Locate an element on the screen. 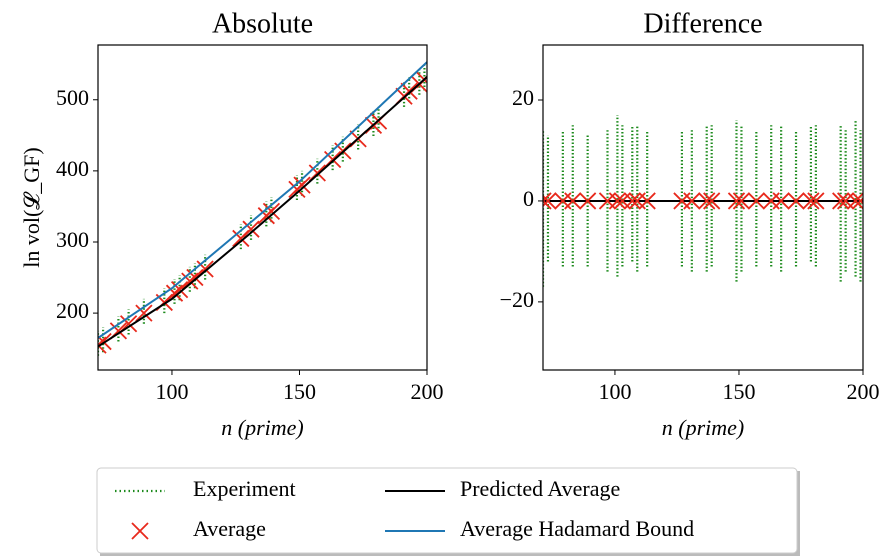  y-tick-label: 20 is located at coordinates (523, 97).